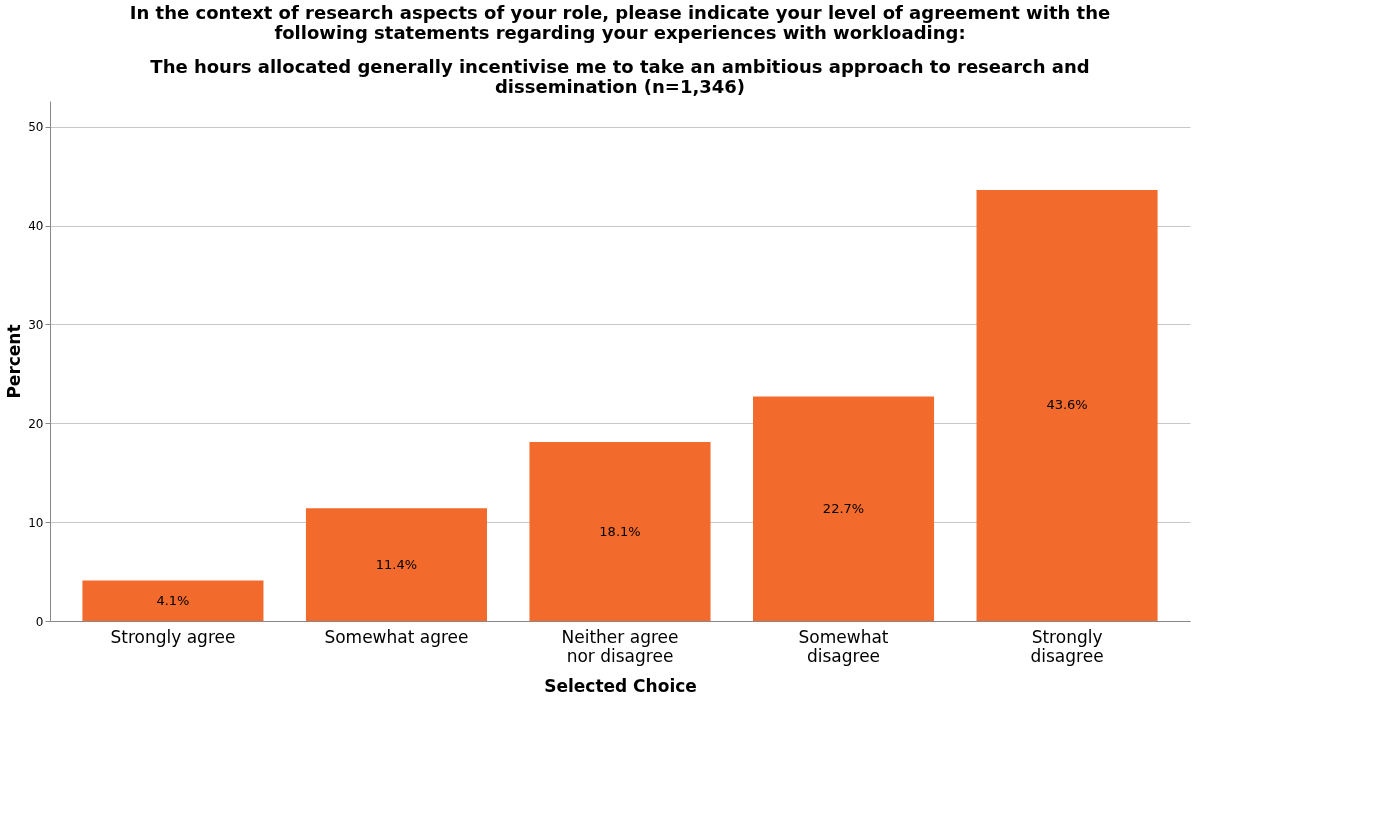 This screenshot has width=1392, height=837. Describe the element at coordinates (843, 646) in the screenshot. I see `x-tick-label: Somewhat disagree` at that location.